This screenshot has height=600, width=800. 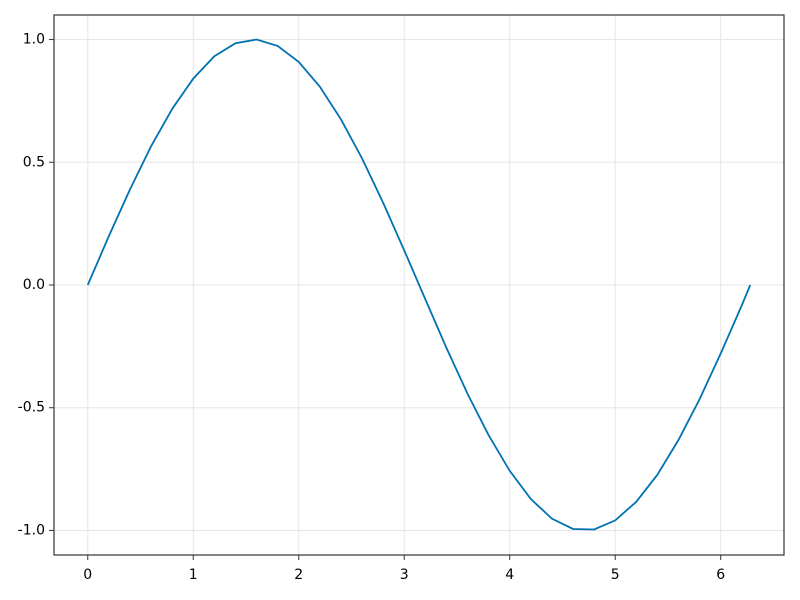 What do you see at coordinates (615, 575) in the screenshot?
I see `x-tick-label: 5` at bounding box center [615, 575].